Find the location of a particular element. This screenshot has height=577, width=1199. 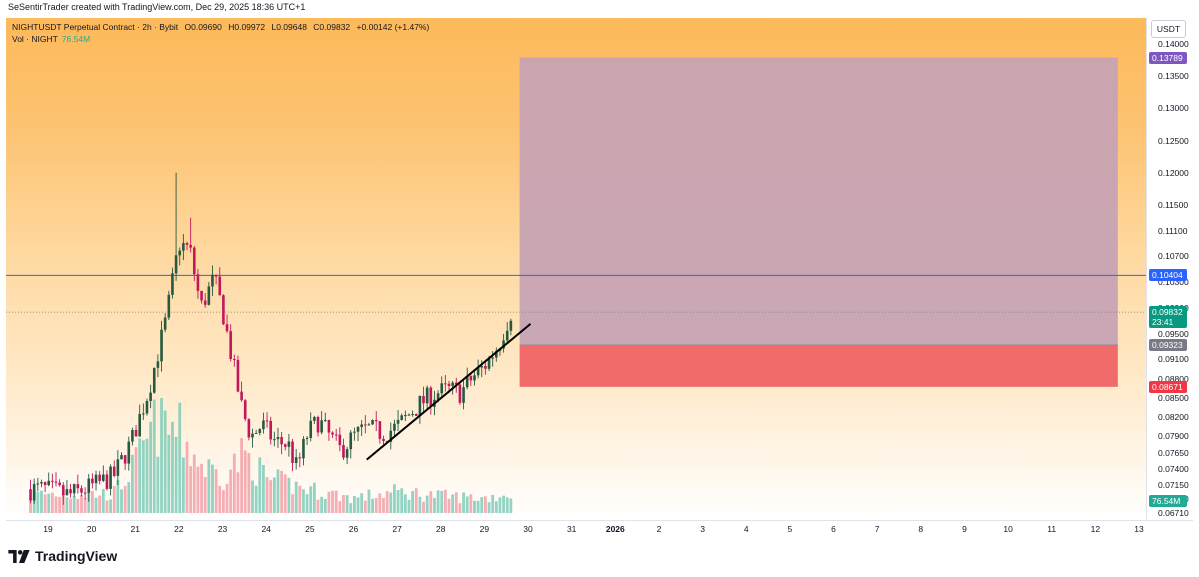

price-tick-label: 0.07650 is located at coordinates (1173, 452).